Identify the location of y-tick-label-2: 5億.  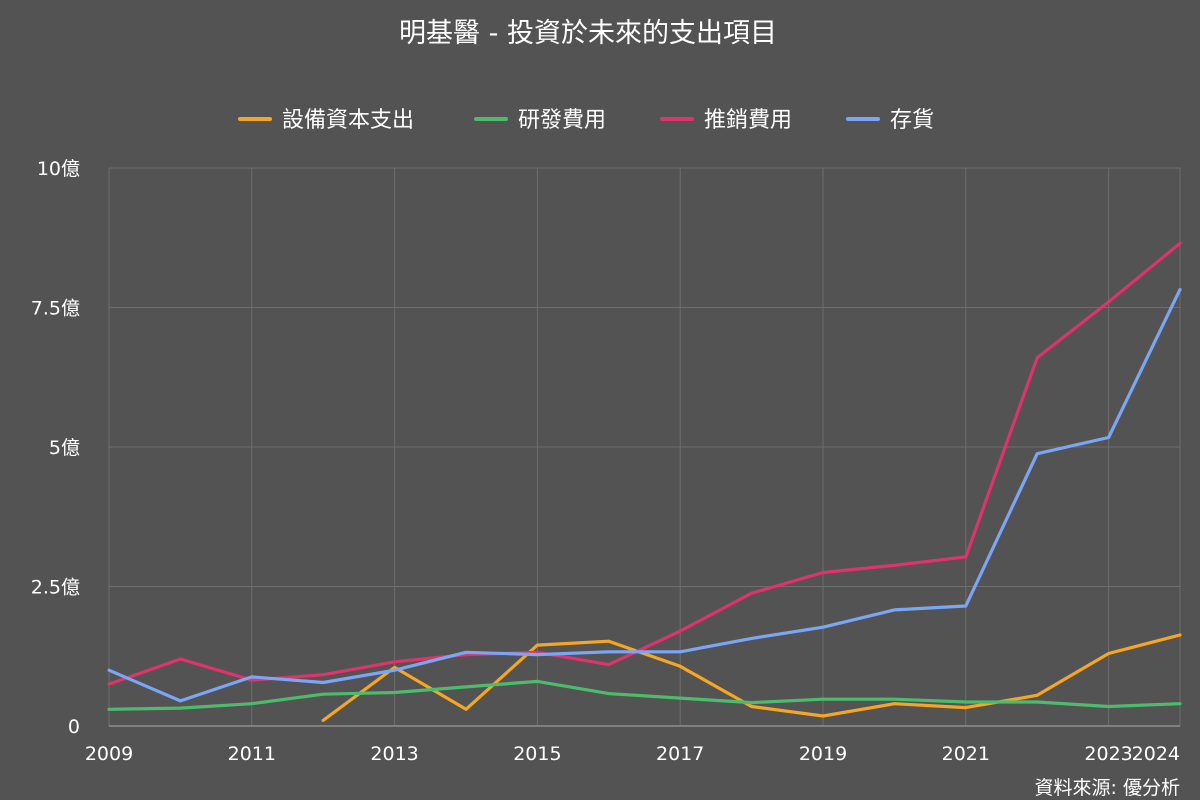
(64, 448).